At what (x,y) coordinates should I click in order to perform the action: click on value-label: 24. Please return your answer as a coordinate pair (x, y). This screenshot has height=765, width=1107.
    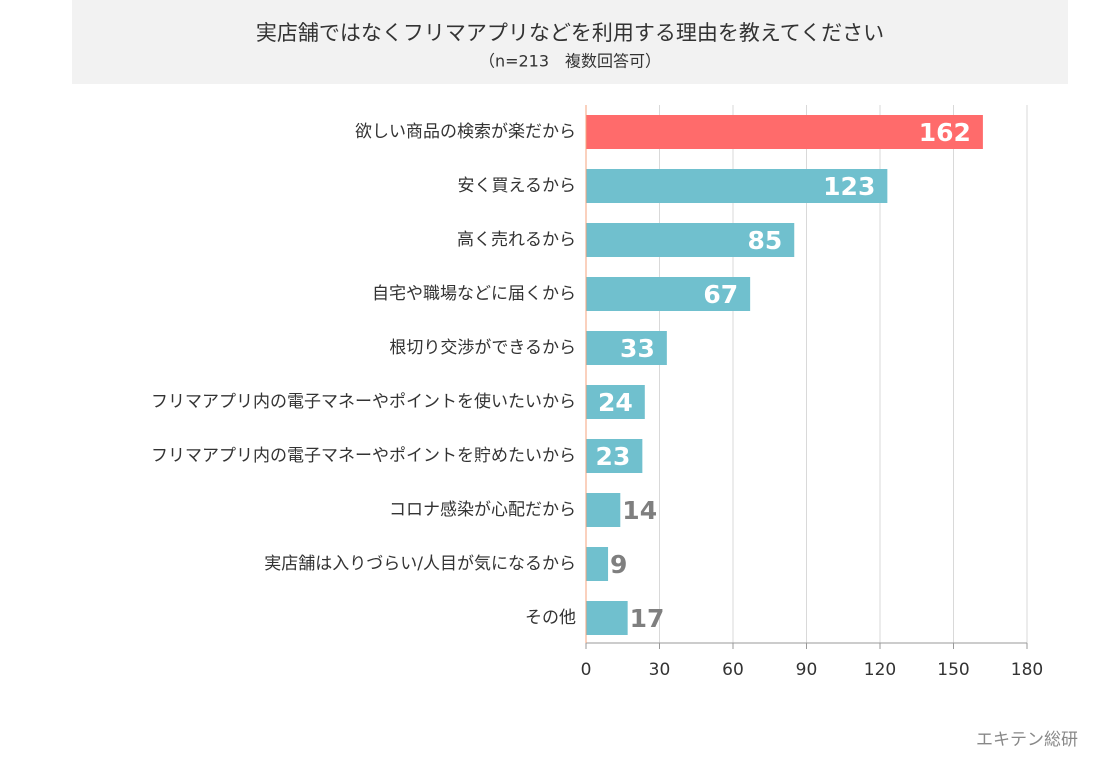
    Looking at the image, I should click on (615, 402).